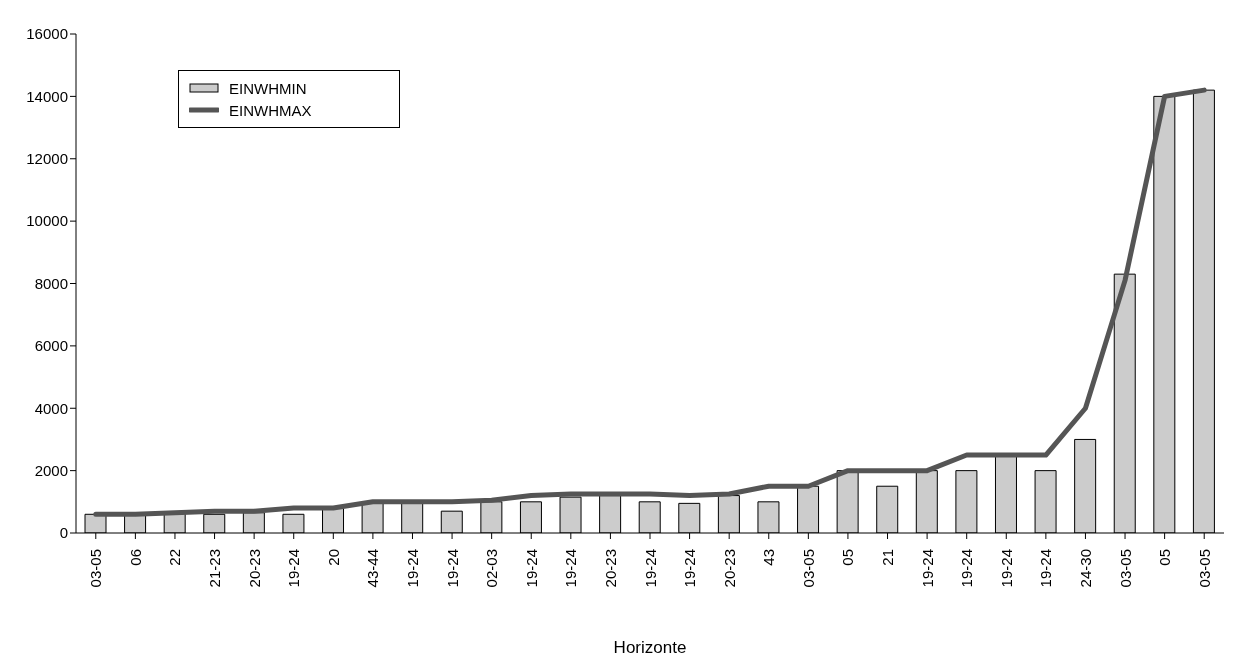 The width and height of the screenshot is (1240, 671). What do you see at coordinates (769, 557) in the screenshot?
I see `x-tick-label: 43` at bounding box center [769, 557].